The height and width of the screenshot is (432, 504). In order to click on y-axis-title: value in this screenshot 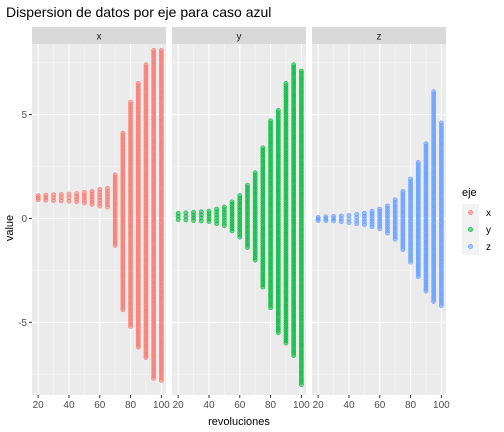, I will do `click(10, 228)`.